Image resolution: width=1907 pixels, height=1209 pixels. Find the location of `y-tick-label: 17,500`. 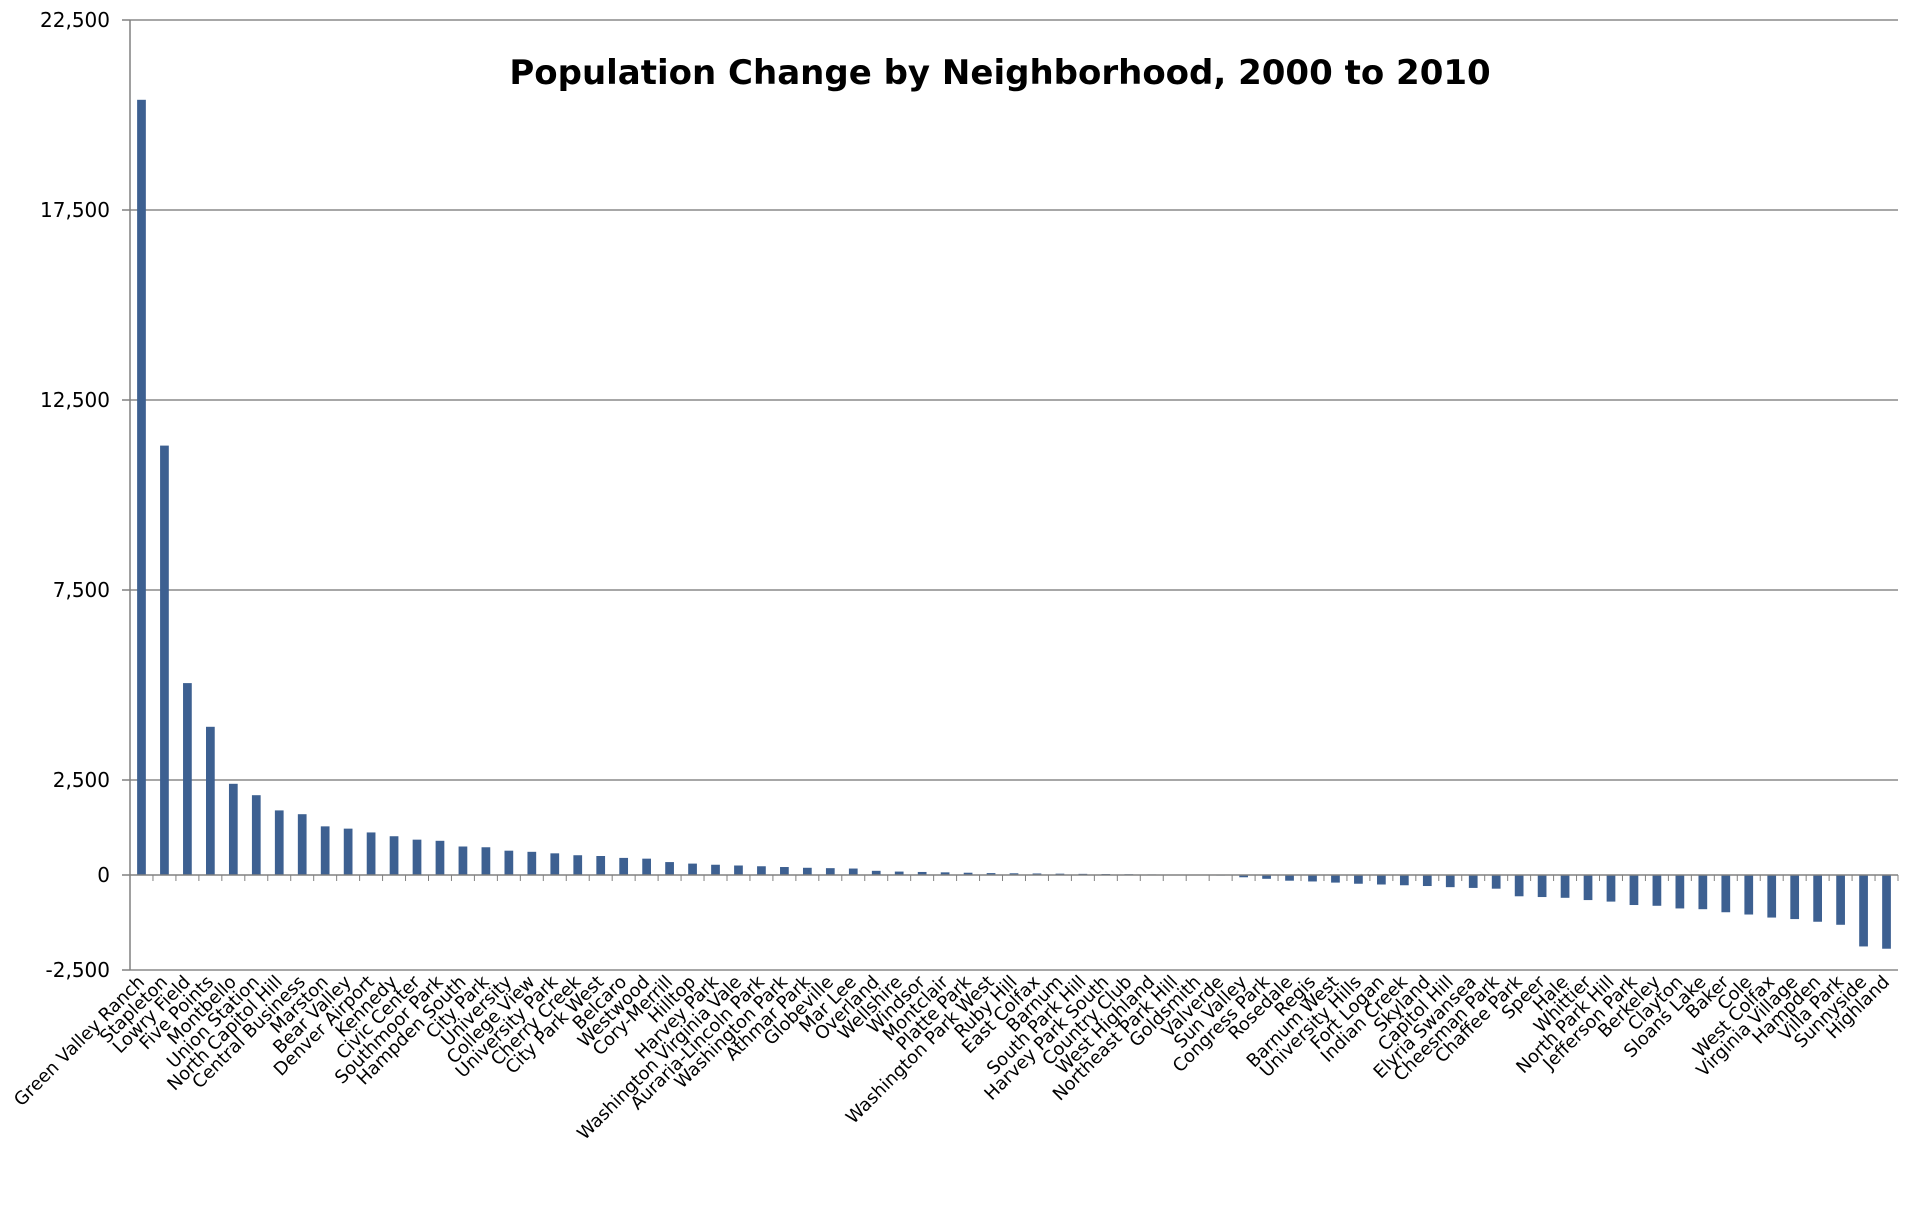

y-tick-label: 17,500 is located at coordinates (75, 210).